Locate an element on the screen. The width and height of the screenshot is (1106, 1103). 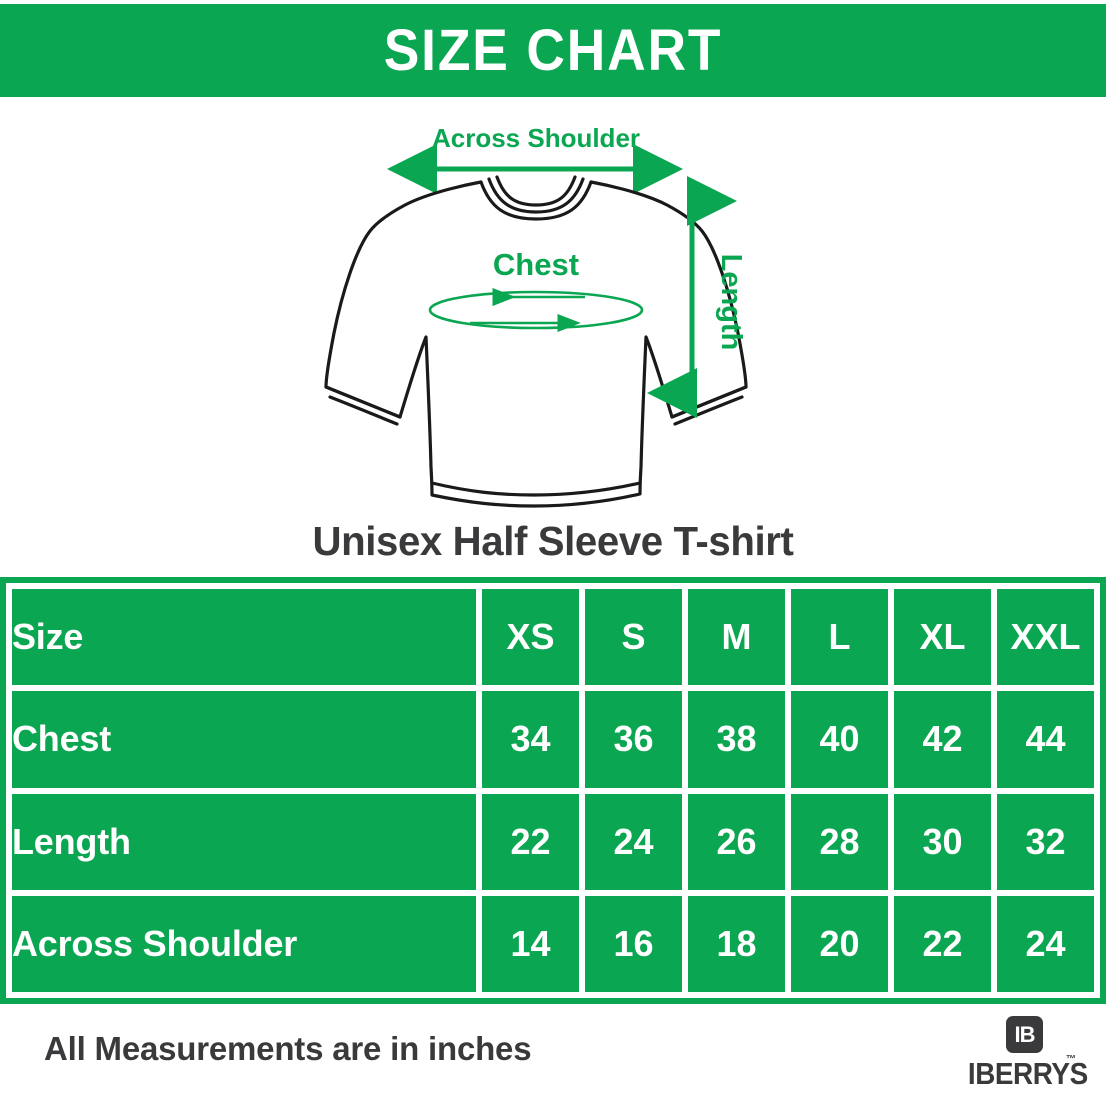
cell-chest-l: 40 is located at coordinates (839, 739).